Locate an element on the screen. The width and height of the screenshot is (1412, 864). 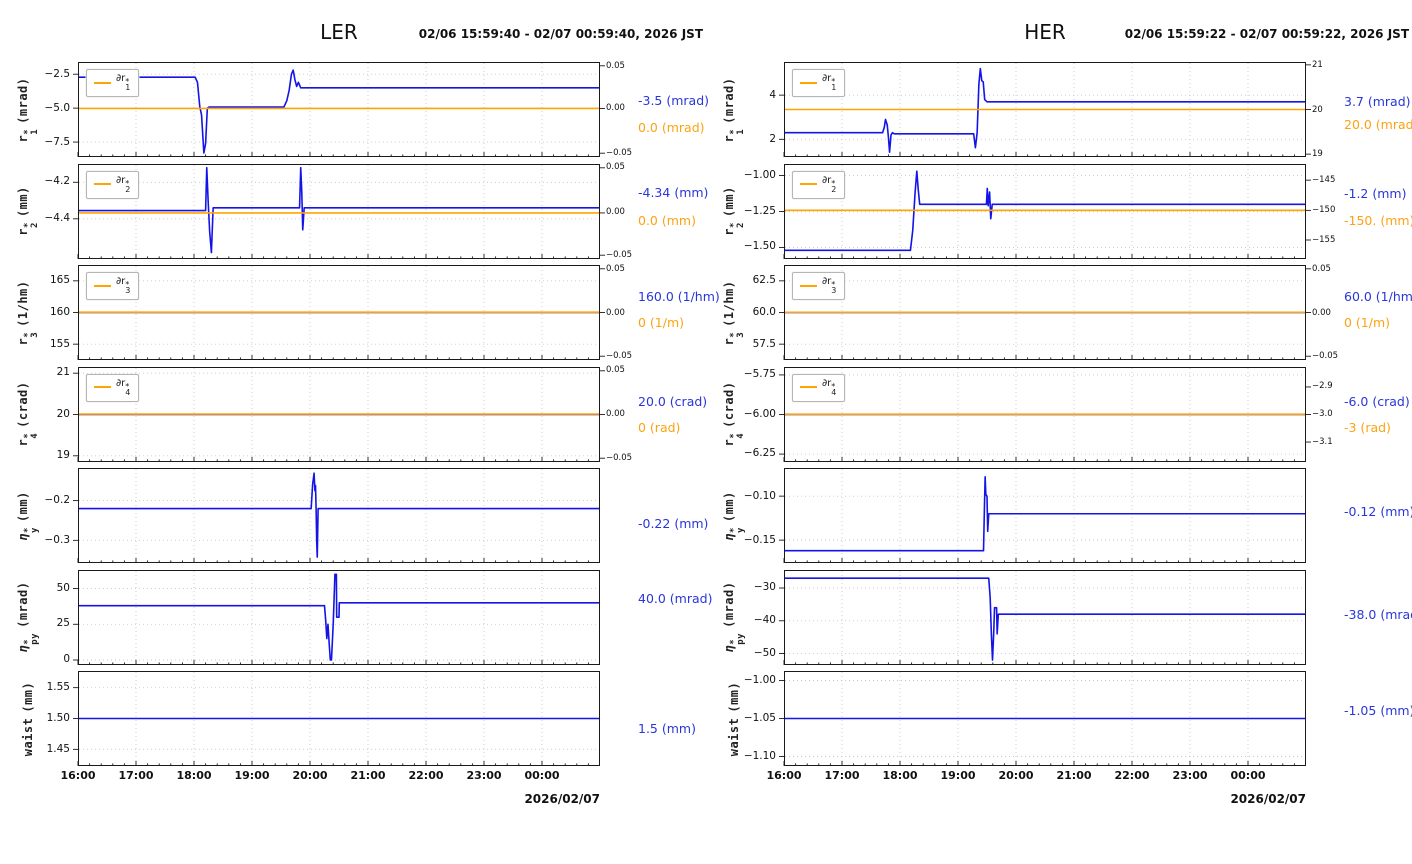
date-label-ler: 2026/02/07 is located at coordinates (562, 799).